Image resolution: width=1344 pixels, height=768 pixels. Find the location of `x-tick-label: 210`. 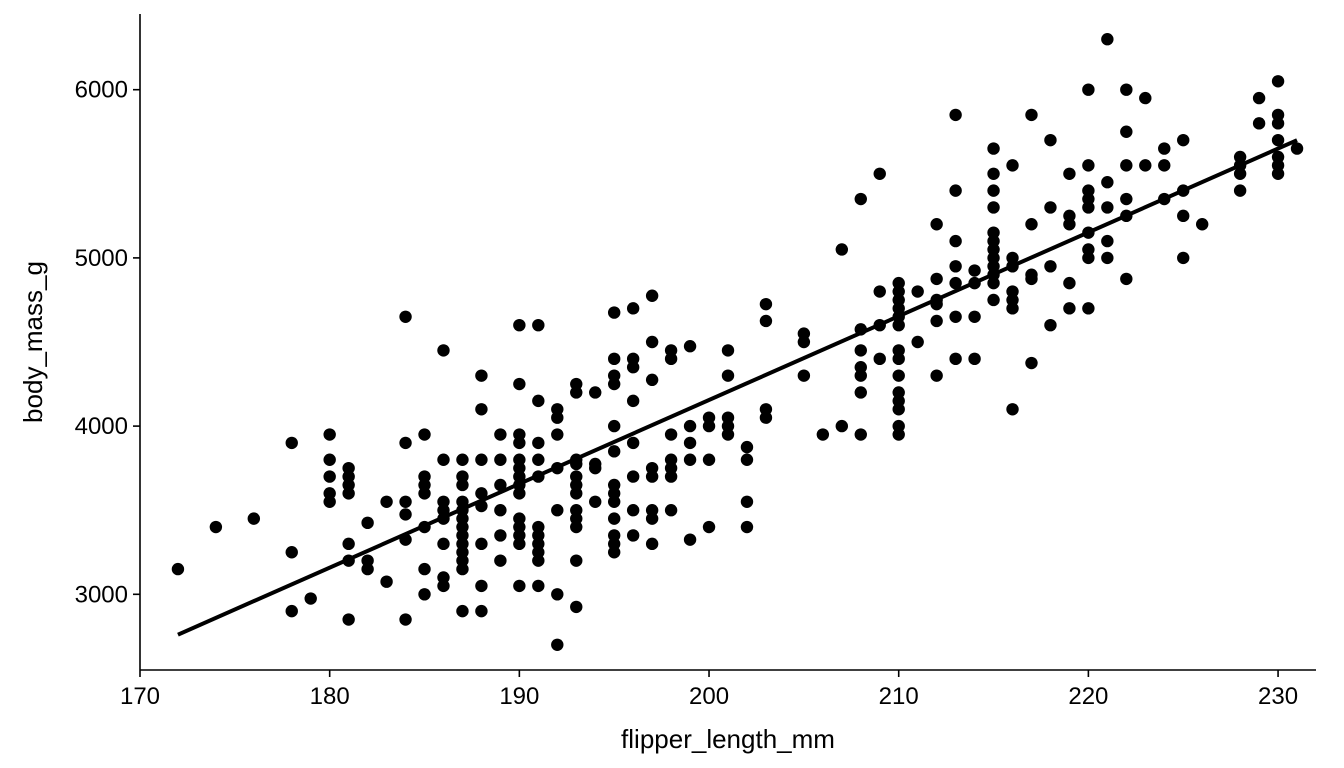

x-tick-label: 210 is located at coordinates (899, 696).